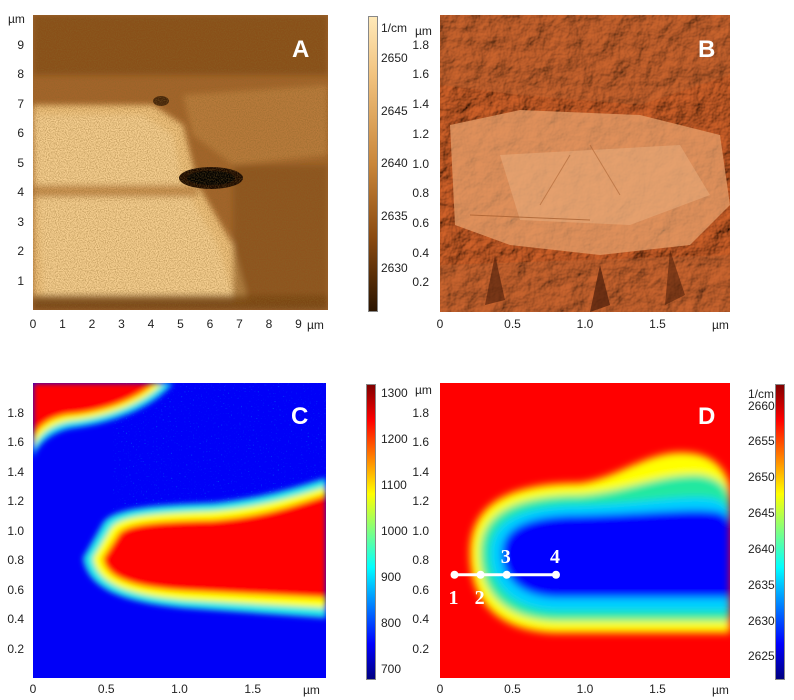  I want to click on panel-d-y-tick: 1.2, so click(420, 501).